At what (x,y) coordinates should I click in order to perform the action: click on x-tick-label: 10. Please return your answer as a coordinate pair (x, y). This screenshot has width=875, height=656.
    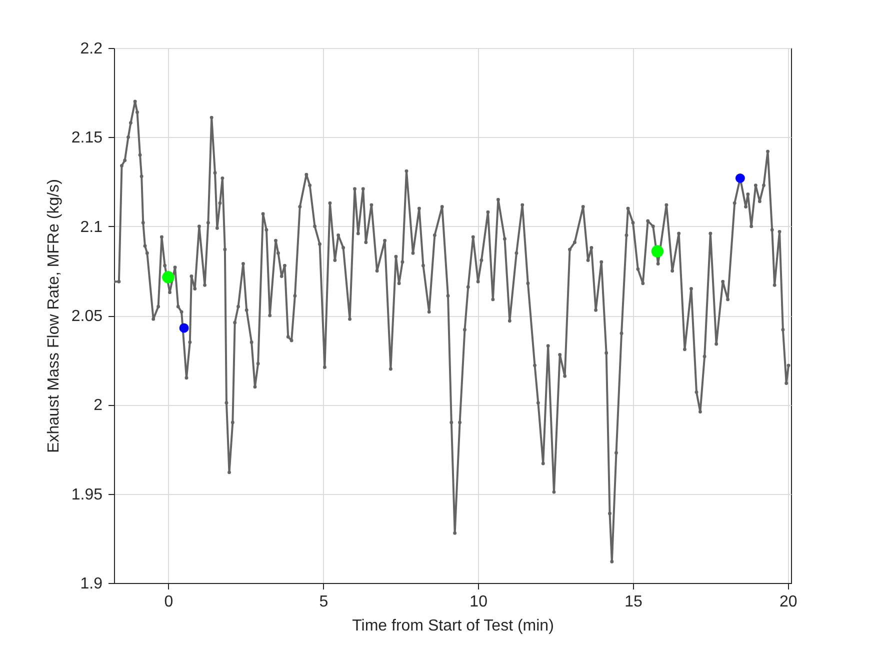
    Looking at the image, I should click on (479, 602).